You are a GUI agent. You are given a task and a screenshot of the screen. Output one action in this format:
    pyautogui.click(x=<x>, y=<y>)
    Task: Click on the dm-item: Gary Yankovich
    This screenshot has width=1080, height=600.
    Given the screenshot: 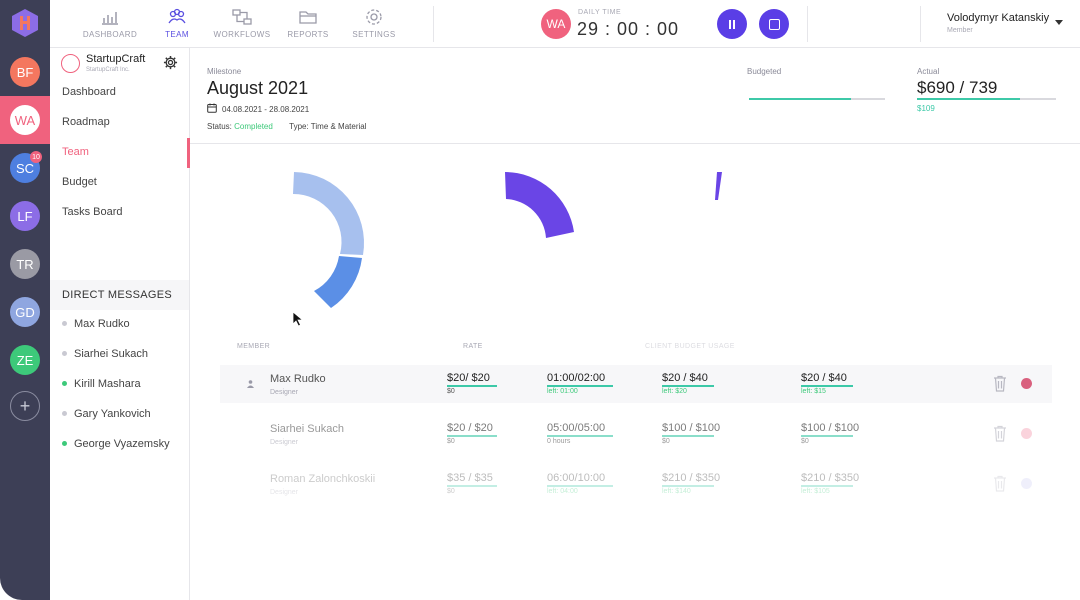 What is the action you would take?
    pyautogui.click(x=106, y=414)
    